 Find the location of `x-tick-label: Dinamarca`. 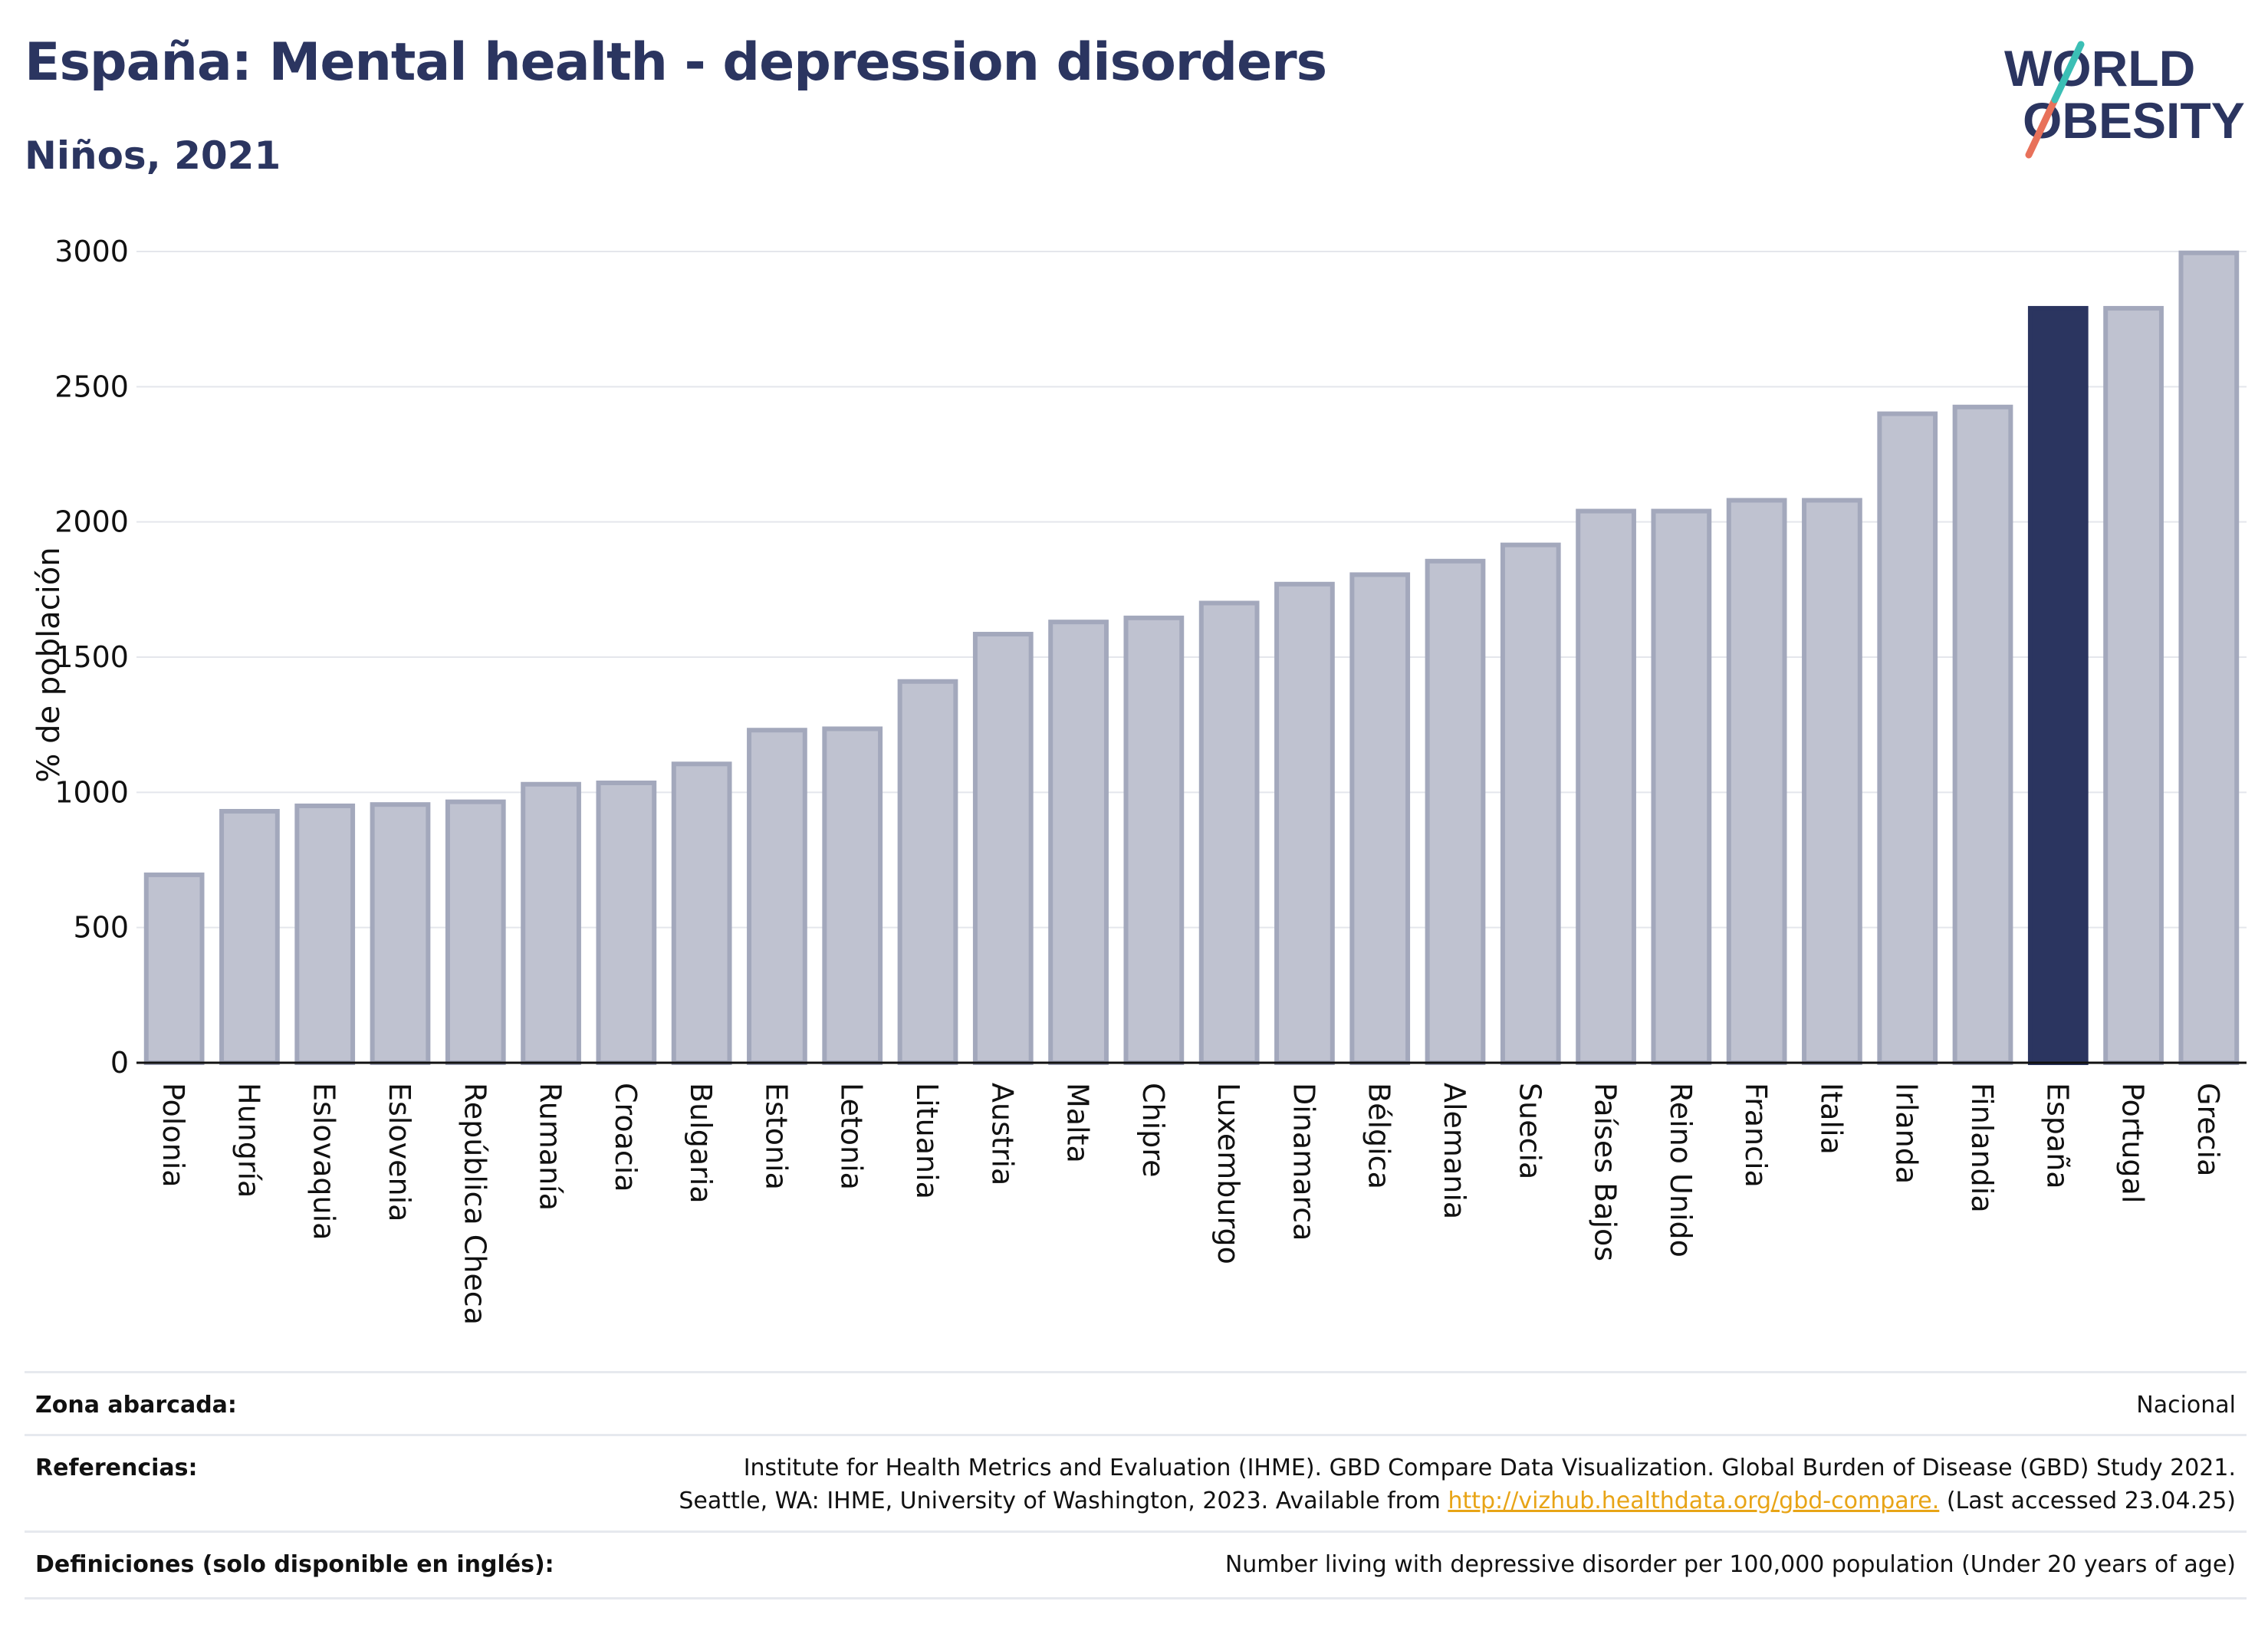

x-tick-label: Dinamarca is located at coordinates (1303, 1162).